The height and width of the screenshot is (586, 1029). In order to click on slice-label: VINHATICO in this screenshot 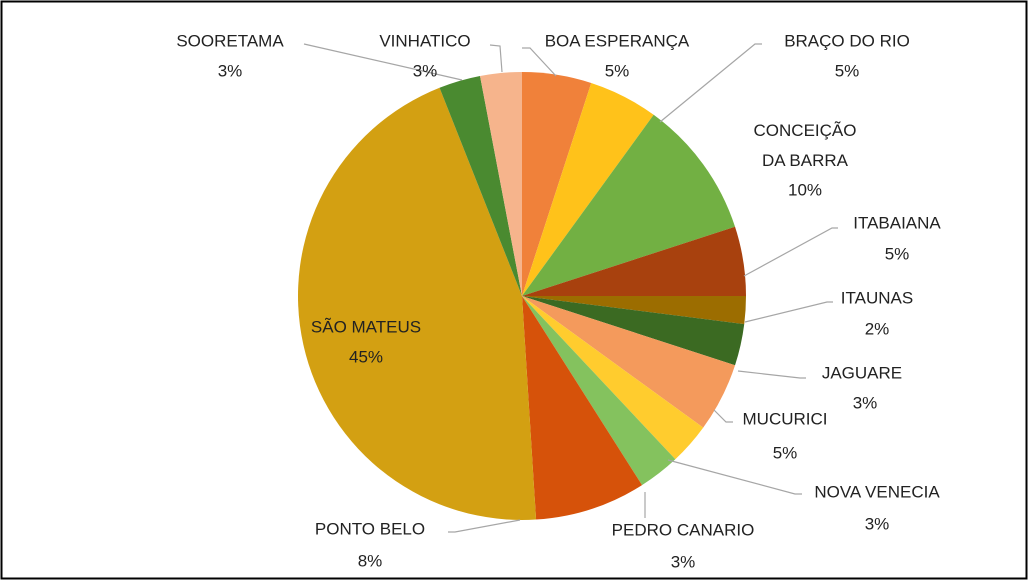, I will do `click(424, 40)`.